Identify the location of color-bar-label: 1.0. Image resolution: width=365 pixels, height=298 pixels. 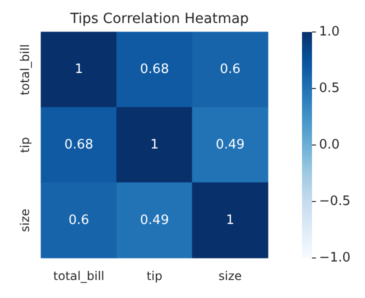
(329, 32).